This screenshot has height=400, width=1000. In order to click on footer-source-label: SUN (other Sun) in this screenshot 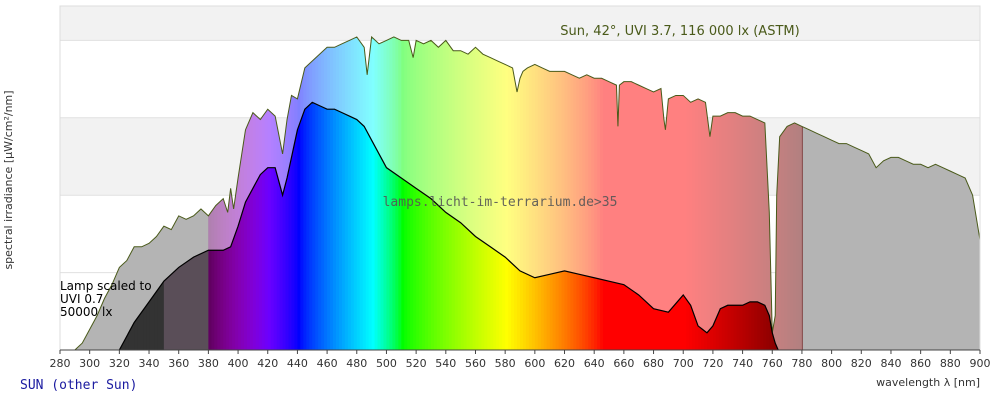, I will do `click(78, 385)`.